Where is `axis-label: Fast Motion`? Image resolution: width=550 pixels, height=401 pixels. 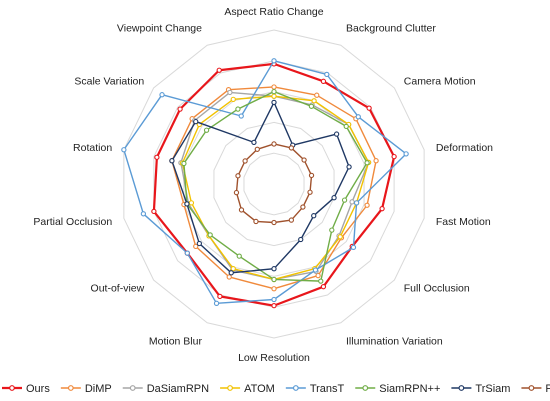 axis-label: Fast Motion is located at coordinates (463, 222).